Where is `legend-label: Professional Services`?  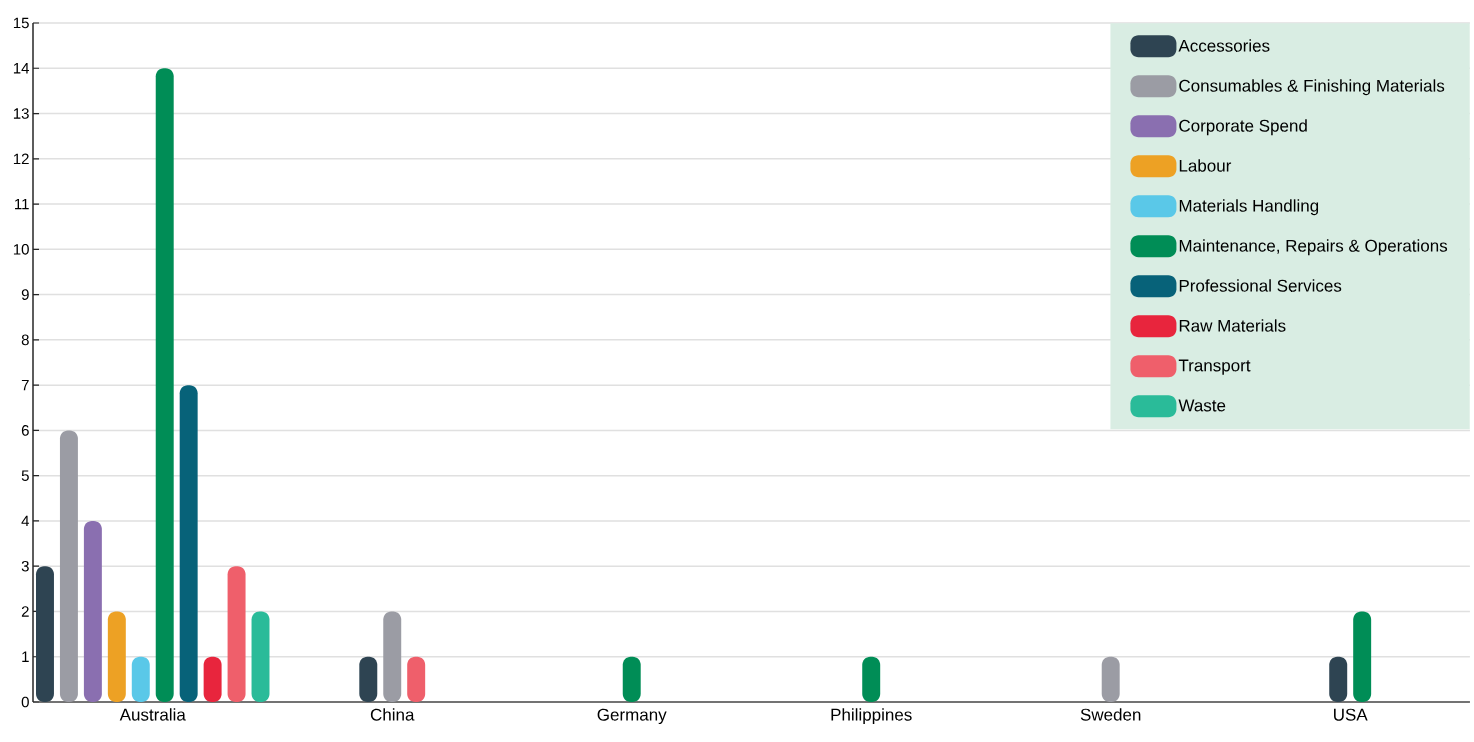
legend-label: Professional Services is located at coordinates (1260, 285).